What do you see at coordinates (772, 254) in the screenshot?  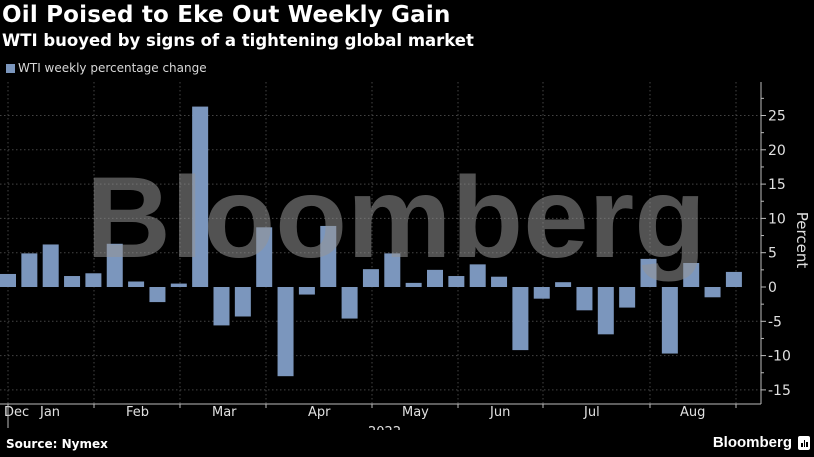 I see `y-tick-label: 5` at bounding box center [772, 254].